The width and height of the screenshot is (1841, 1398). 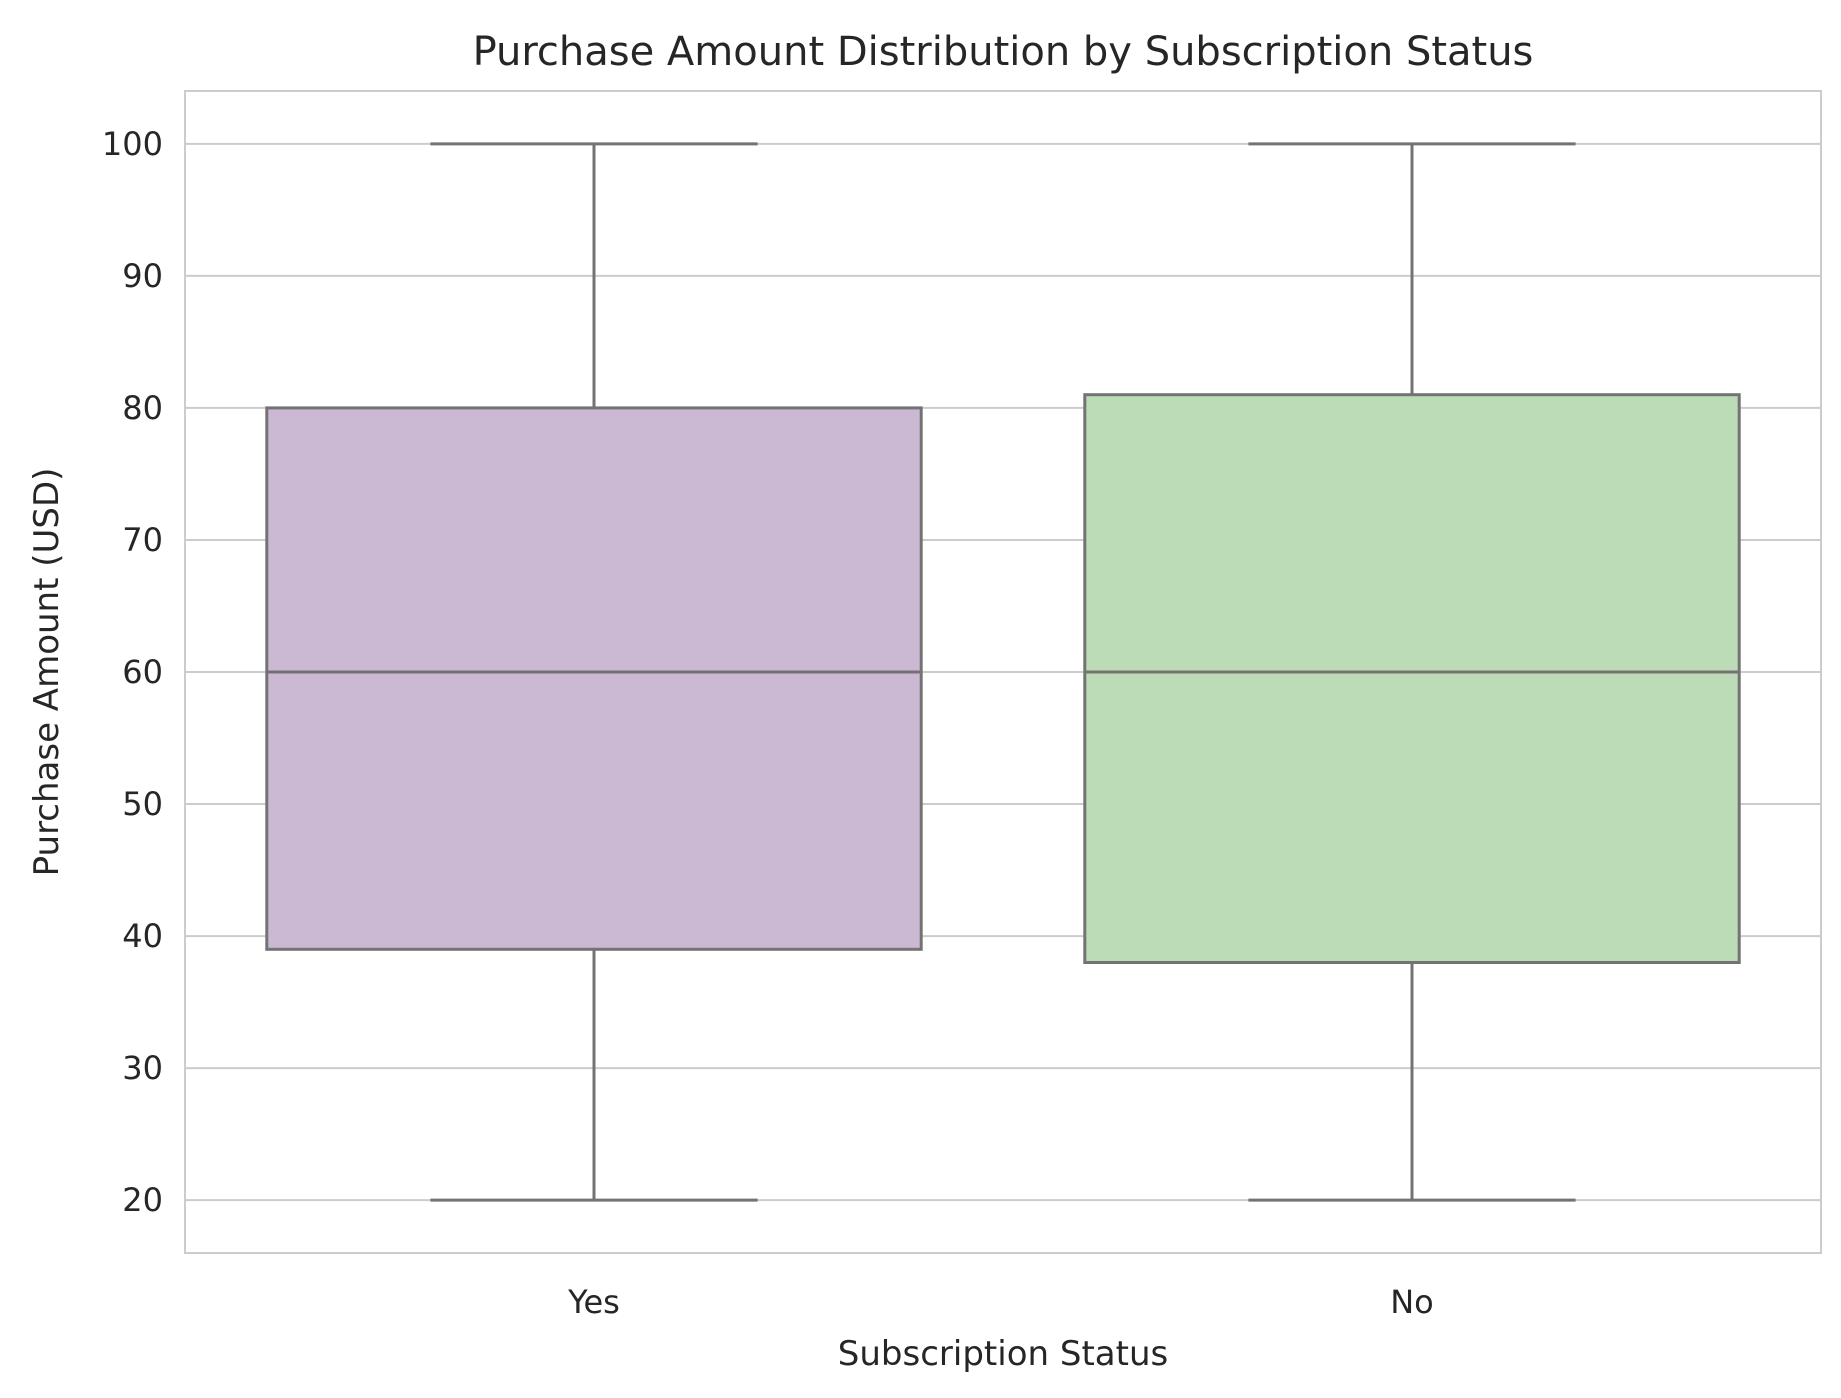 I want to click on y-tick-label: 40, so click(x=142, y=936).